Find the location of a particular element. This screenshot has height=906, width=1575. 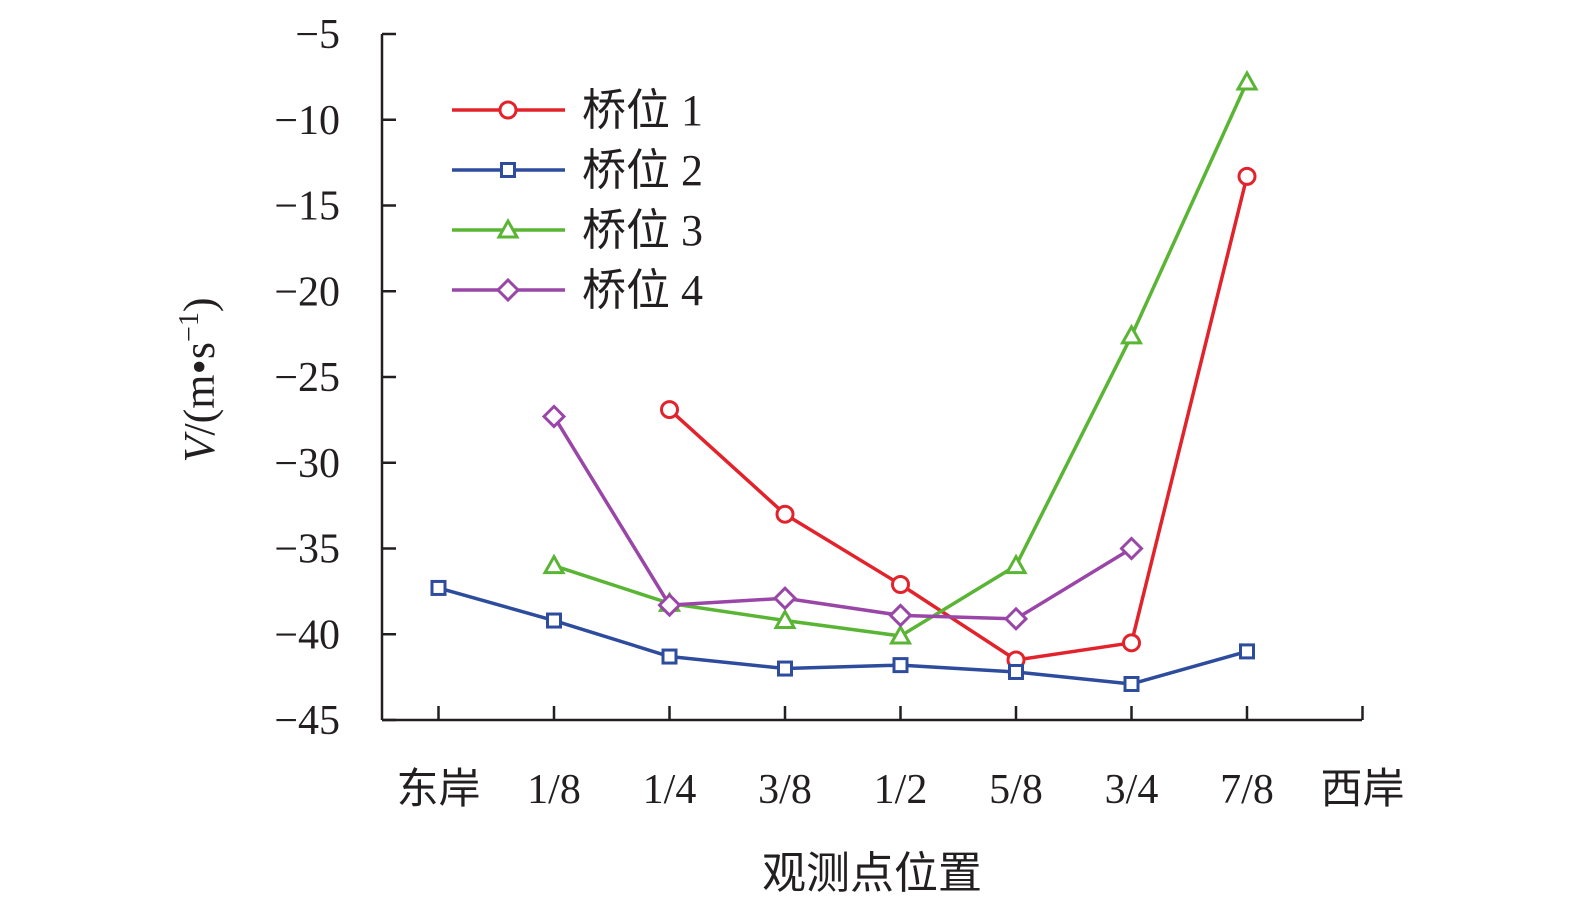

y-tick-label: −25 is located at coordinates (307, 378).